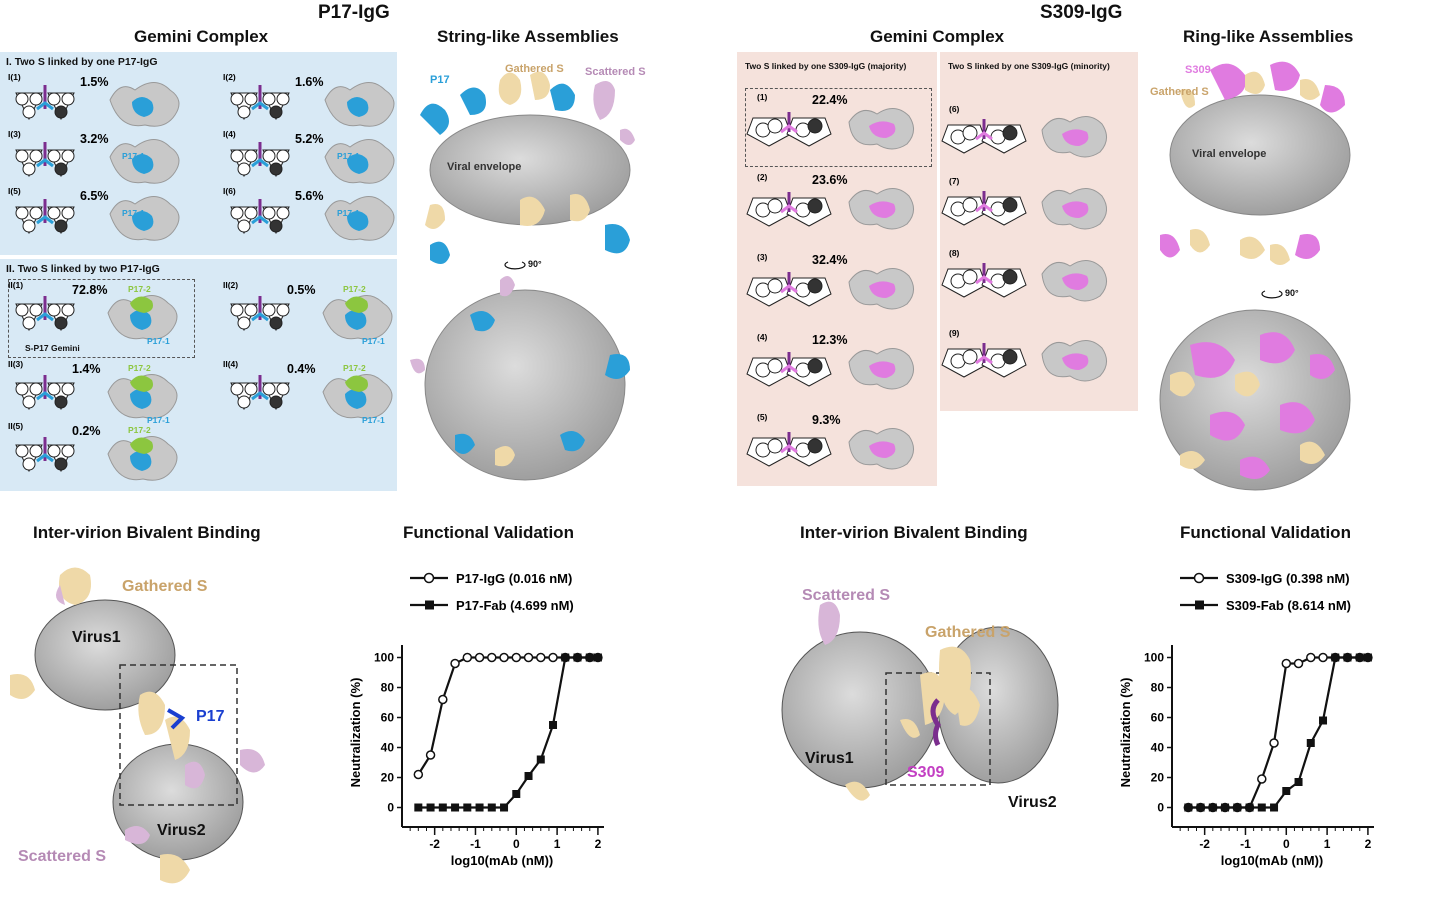 The height and width of the screenshot is (907, 1430). I want to click on right-antibody-label: S309, so click(925, 772).